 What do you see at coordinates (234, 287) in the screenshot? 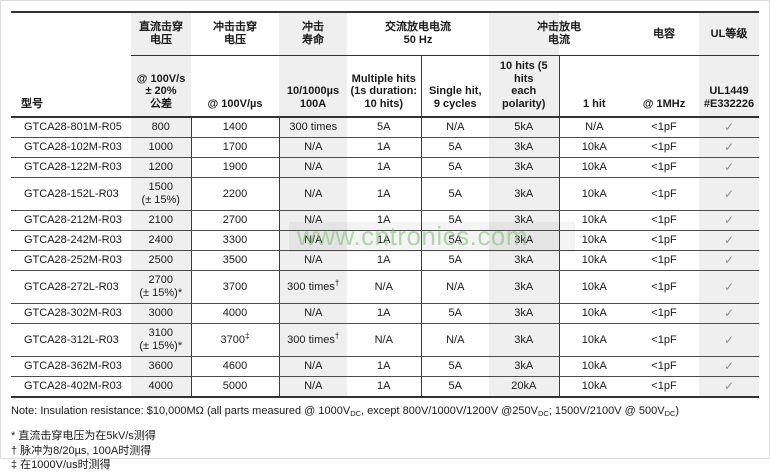
I see `value-cell: 3700` at bounding box center [234, 287].